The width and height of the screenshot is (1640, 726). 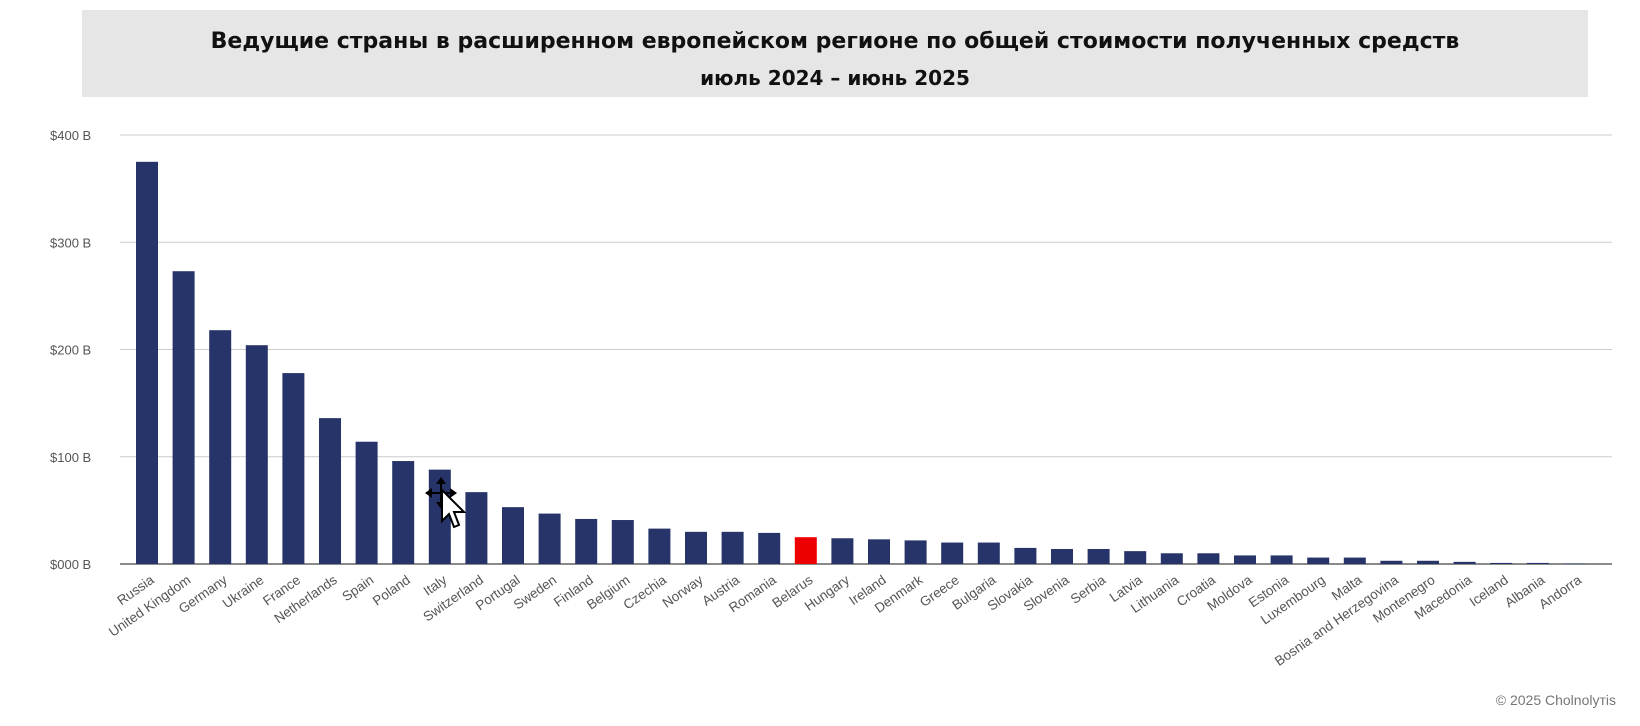 What do you see at coordinates (683, 591) in the screenshot?
I see `x-tick-label: Norway` at bounding box center [683, 591].